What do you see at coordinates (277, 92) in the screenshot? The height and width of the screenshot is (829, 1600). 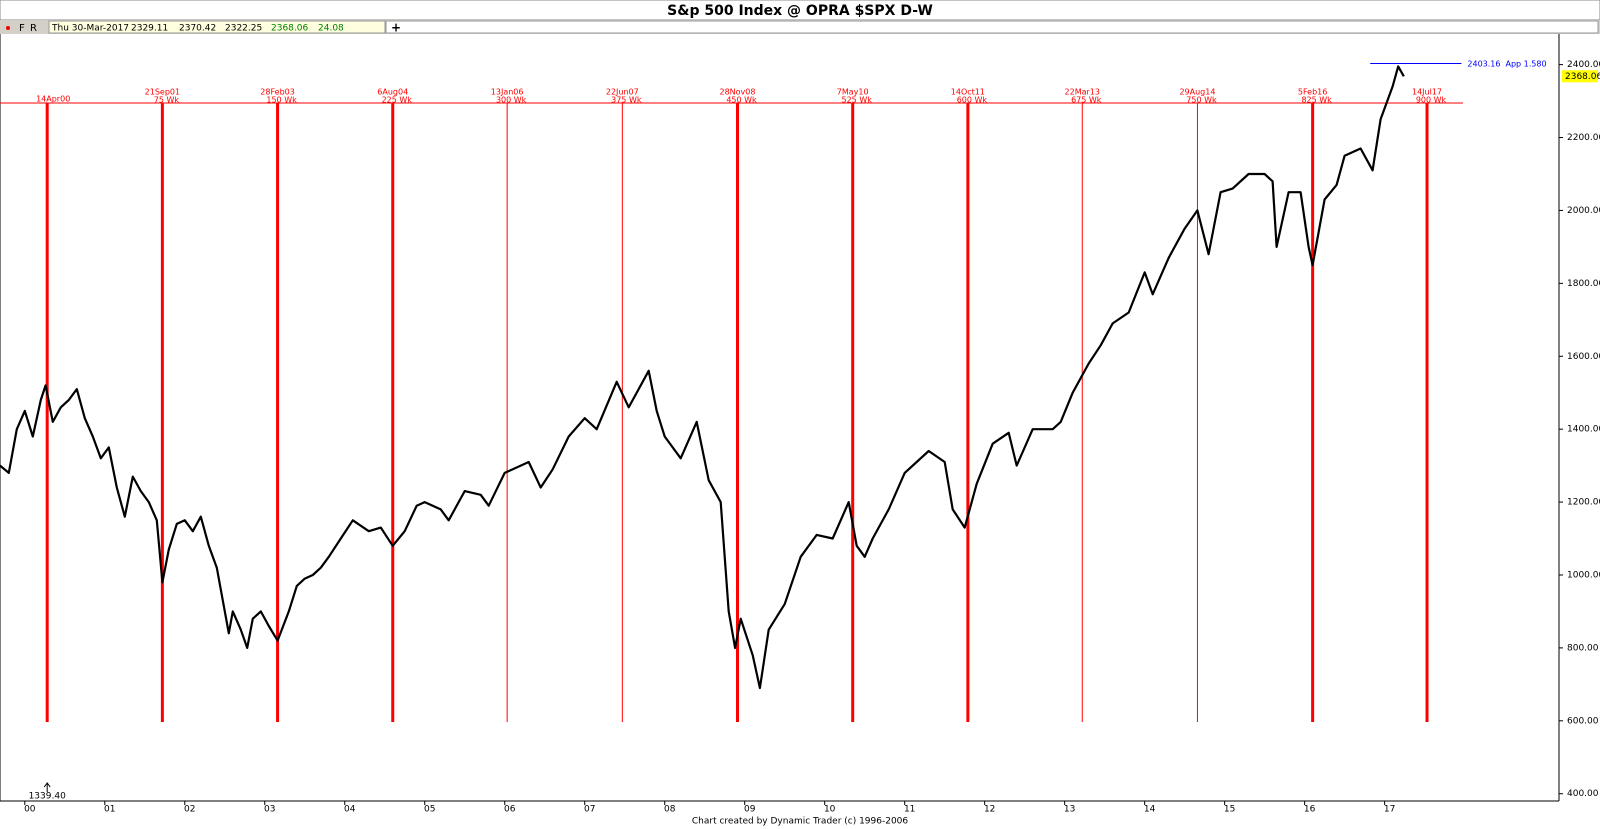 I see `cycle-date: 28Feb03` at bounding box center [277, 92].